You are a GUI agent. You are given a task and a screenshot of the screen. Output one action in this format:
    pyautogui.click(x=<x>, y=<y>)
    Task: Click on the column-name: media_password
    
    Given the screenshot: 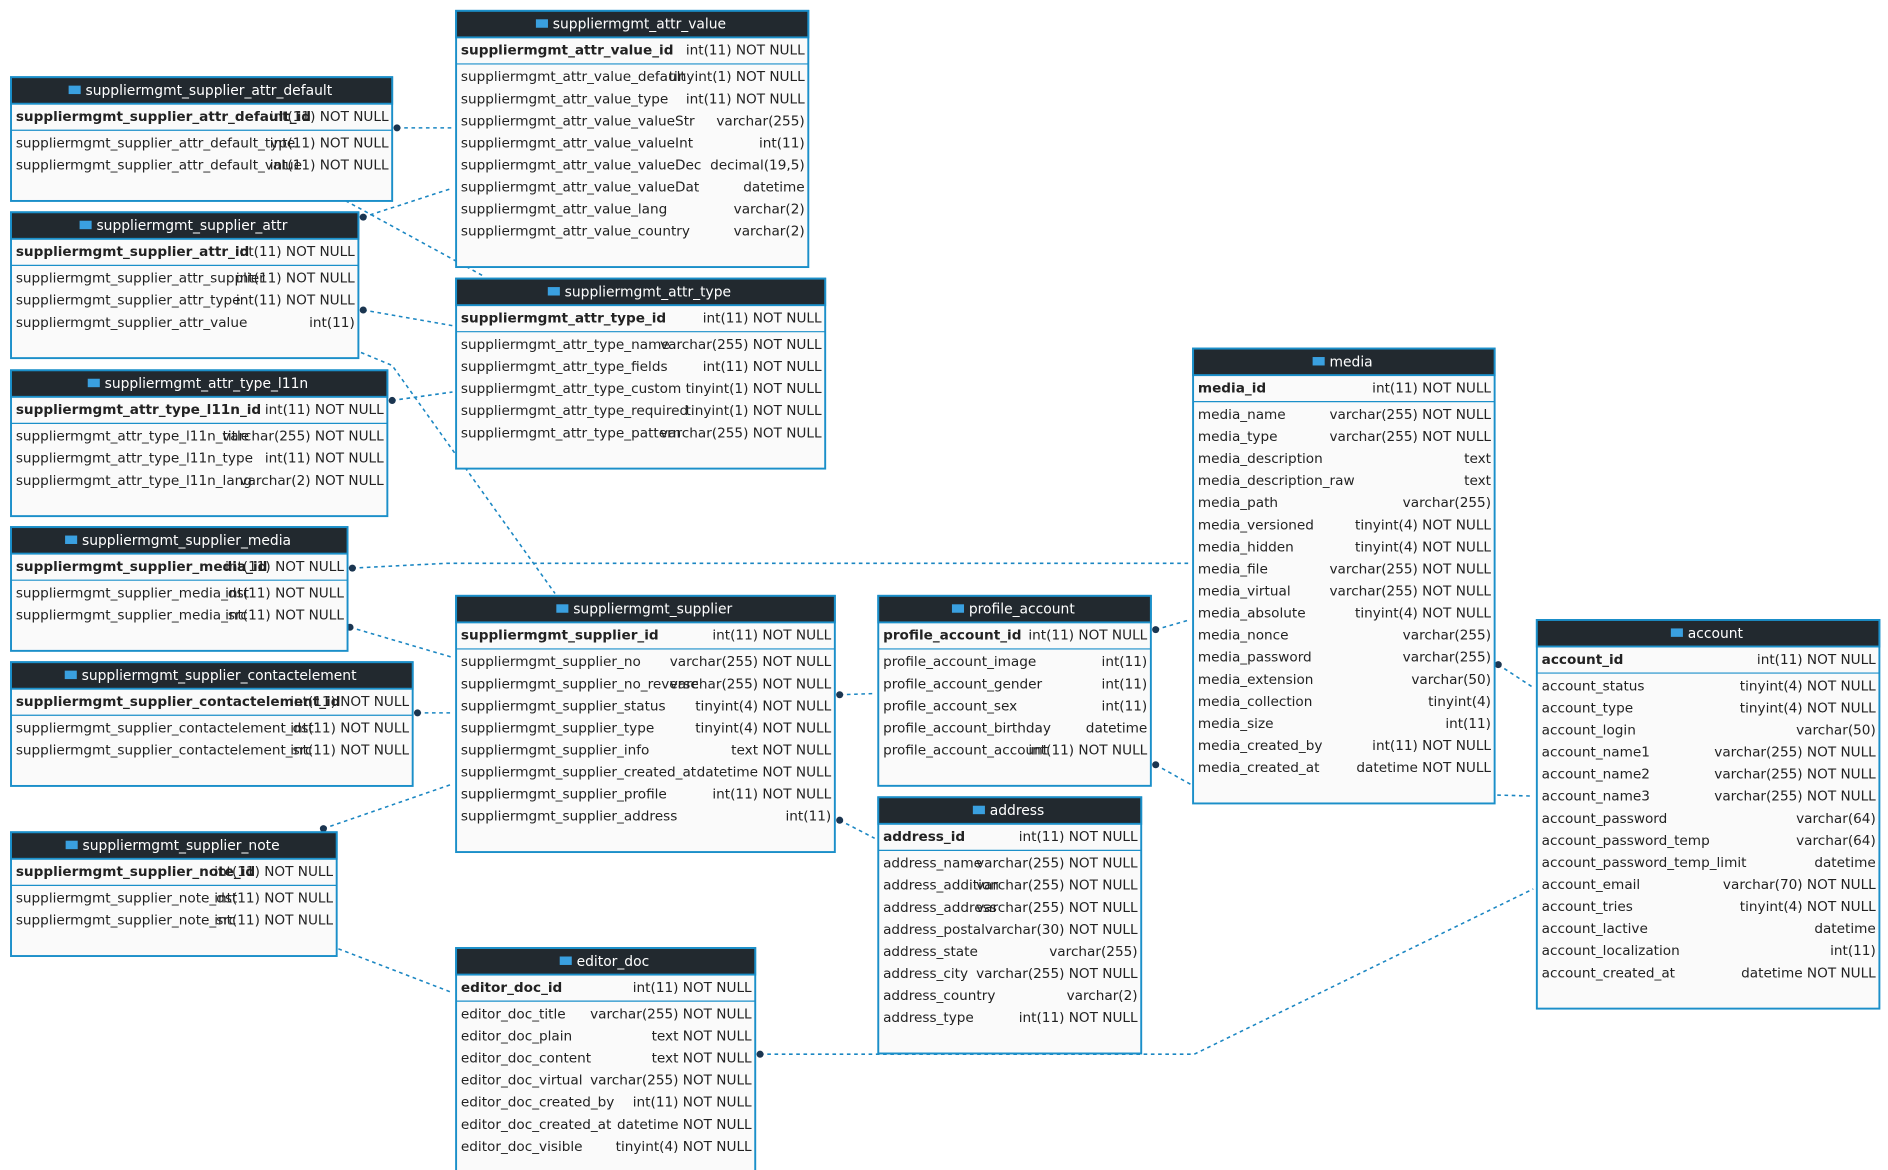 What is the action you would take?
    pyautogui.click(x=1255, y=658)
    